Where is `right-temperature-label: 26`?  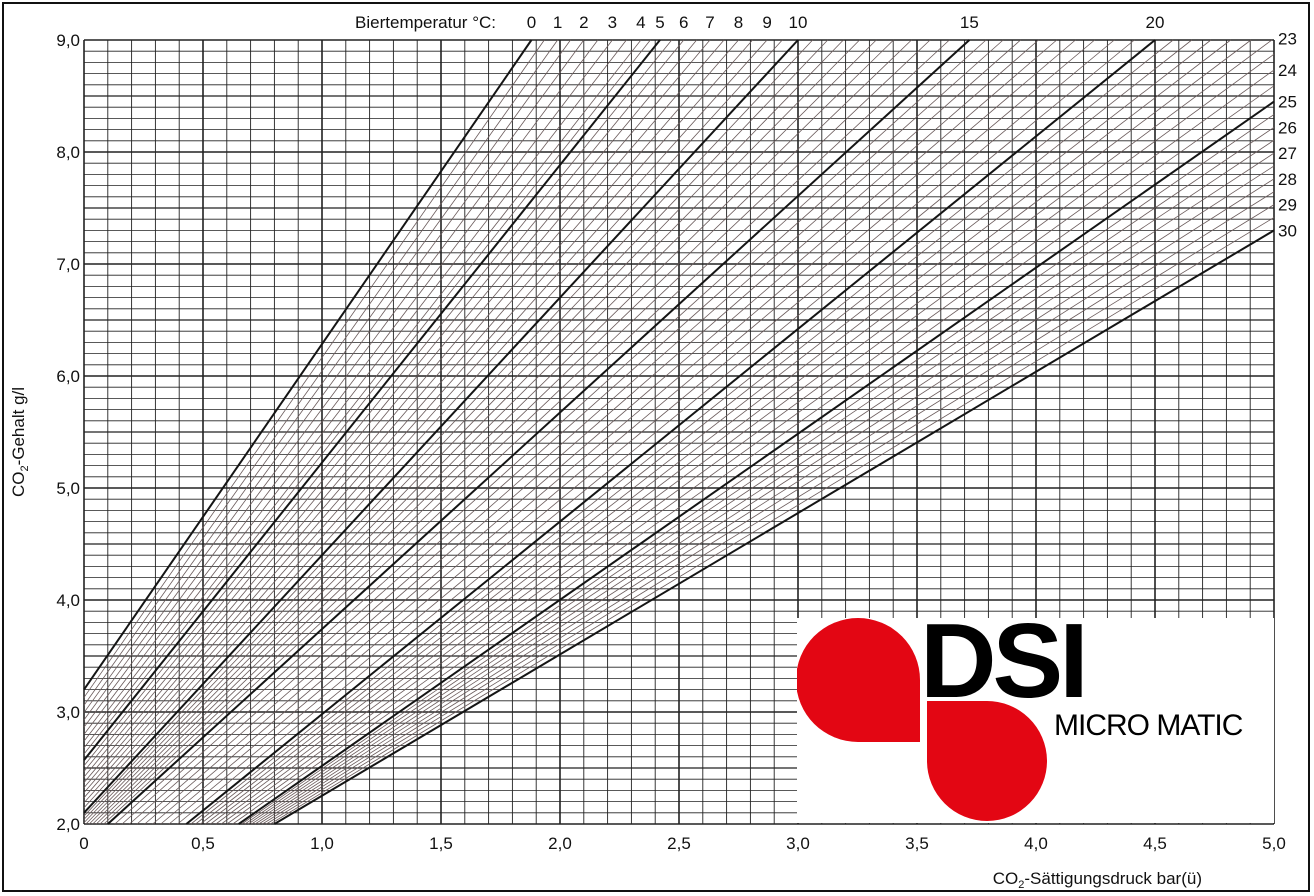 right-temperature-label: 26 is located at coordinates (1287, 127).